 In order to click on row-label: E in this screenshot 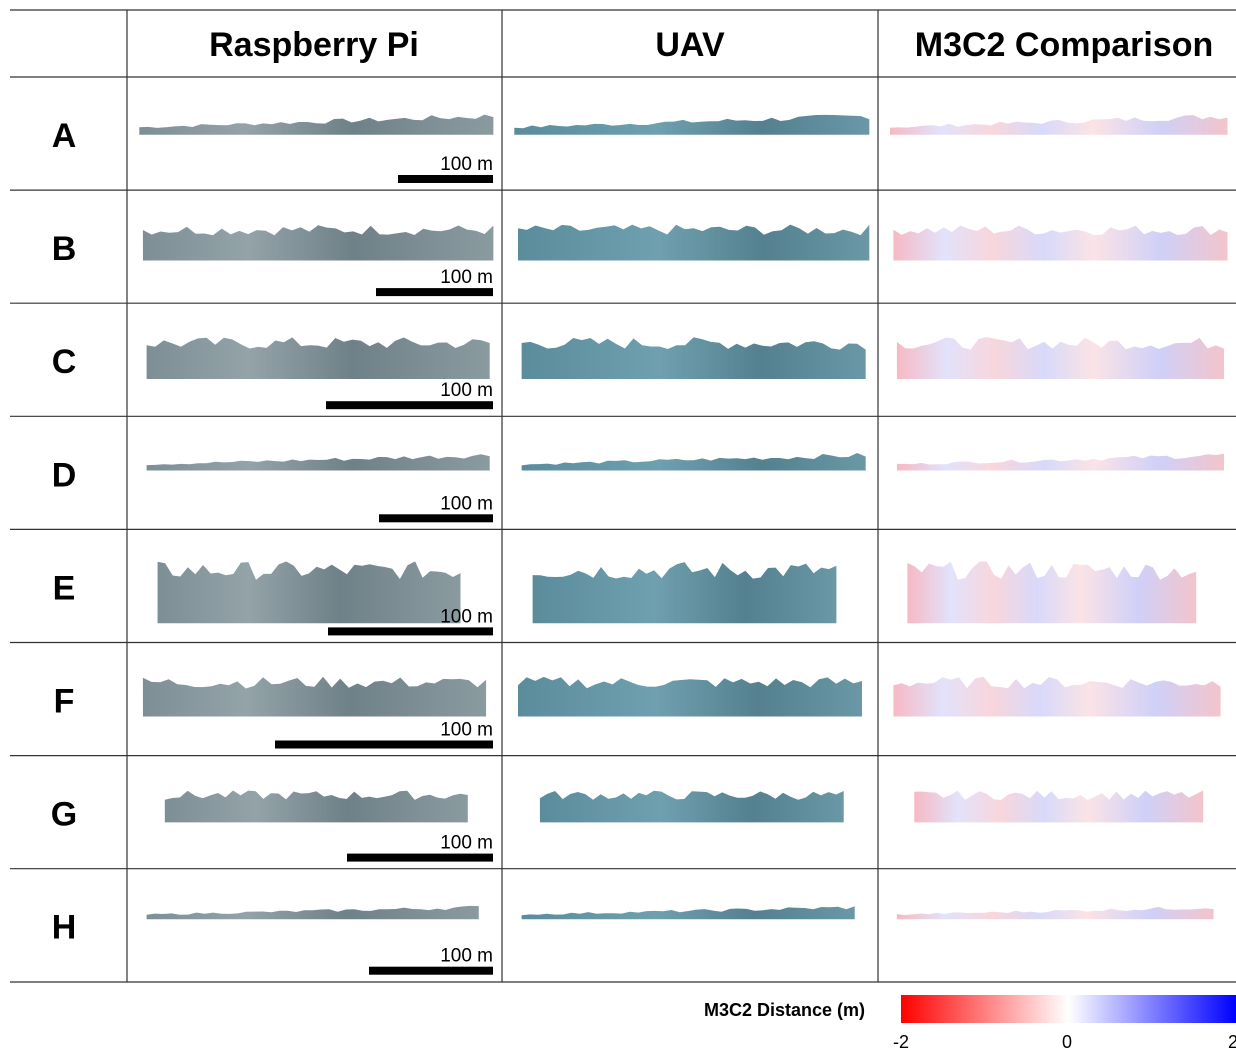, I will do `click(64, 588)`.